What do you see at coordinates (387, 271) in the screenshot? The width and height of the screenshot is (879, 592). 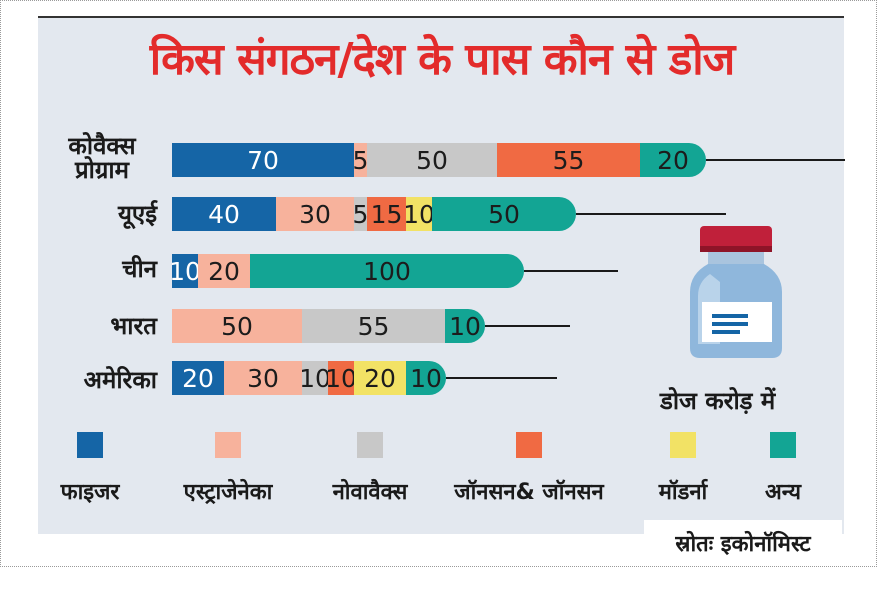 I see `bar-segment: 100` at bounding box center [387, 271].